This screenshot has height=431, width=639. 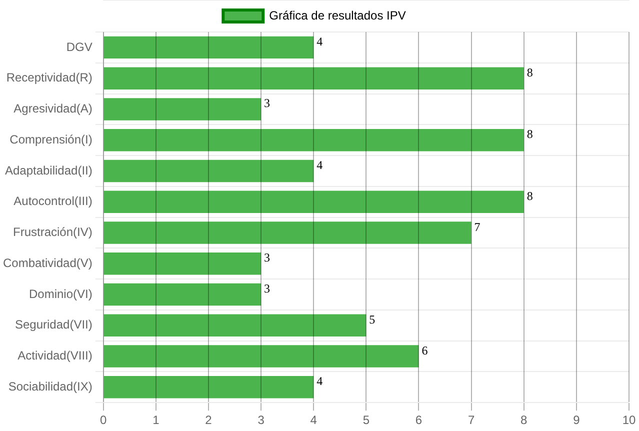 I want to click on x-tick-label: 2, so click(x=208, y=420).